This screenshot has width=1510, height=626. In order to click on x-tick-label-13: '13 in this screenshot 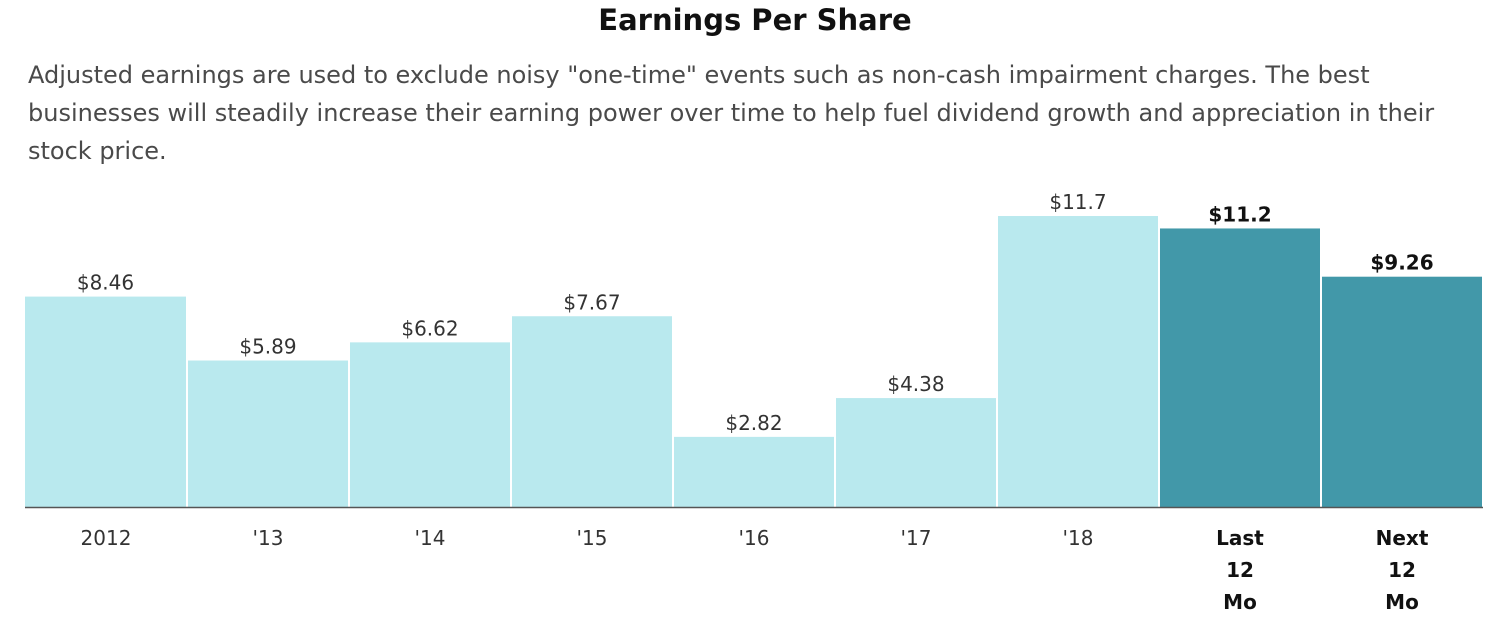, I will do `click(268, 538)`.